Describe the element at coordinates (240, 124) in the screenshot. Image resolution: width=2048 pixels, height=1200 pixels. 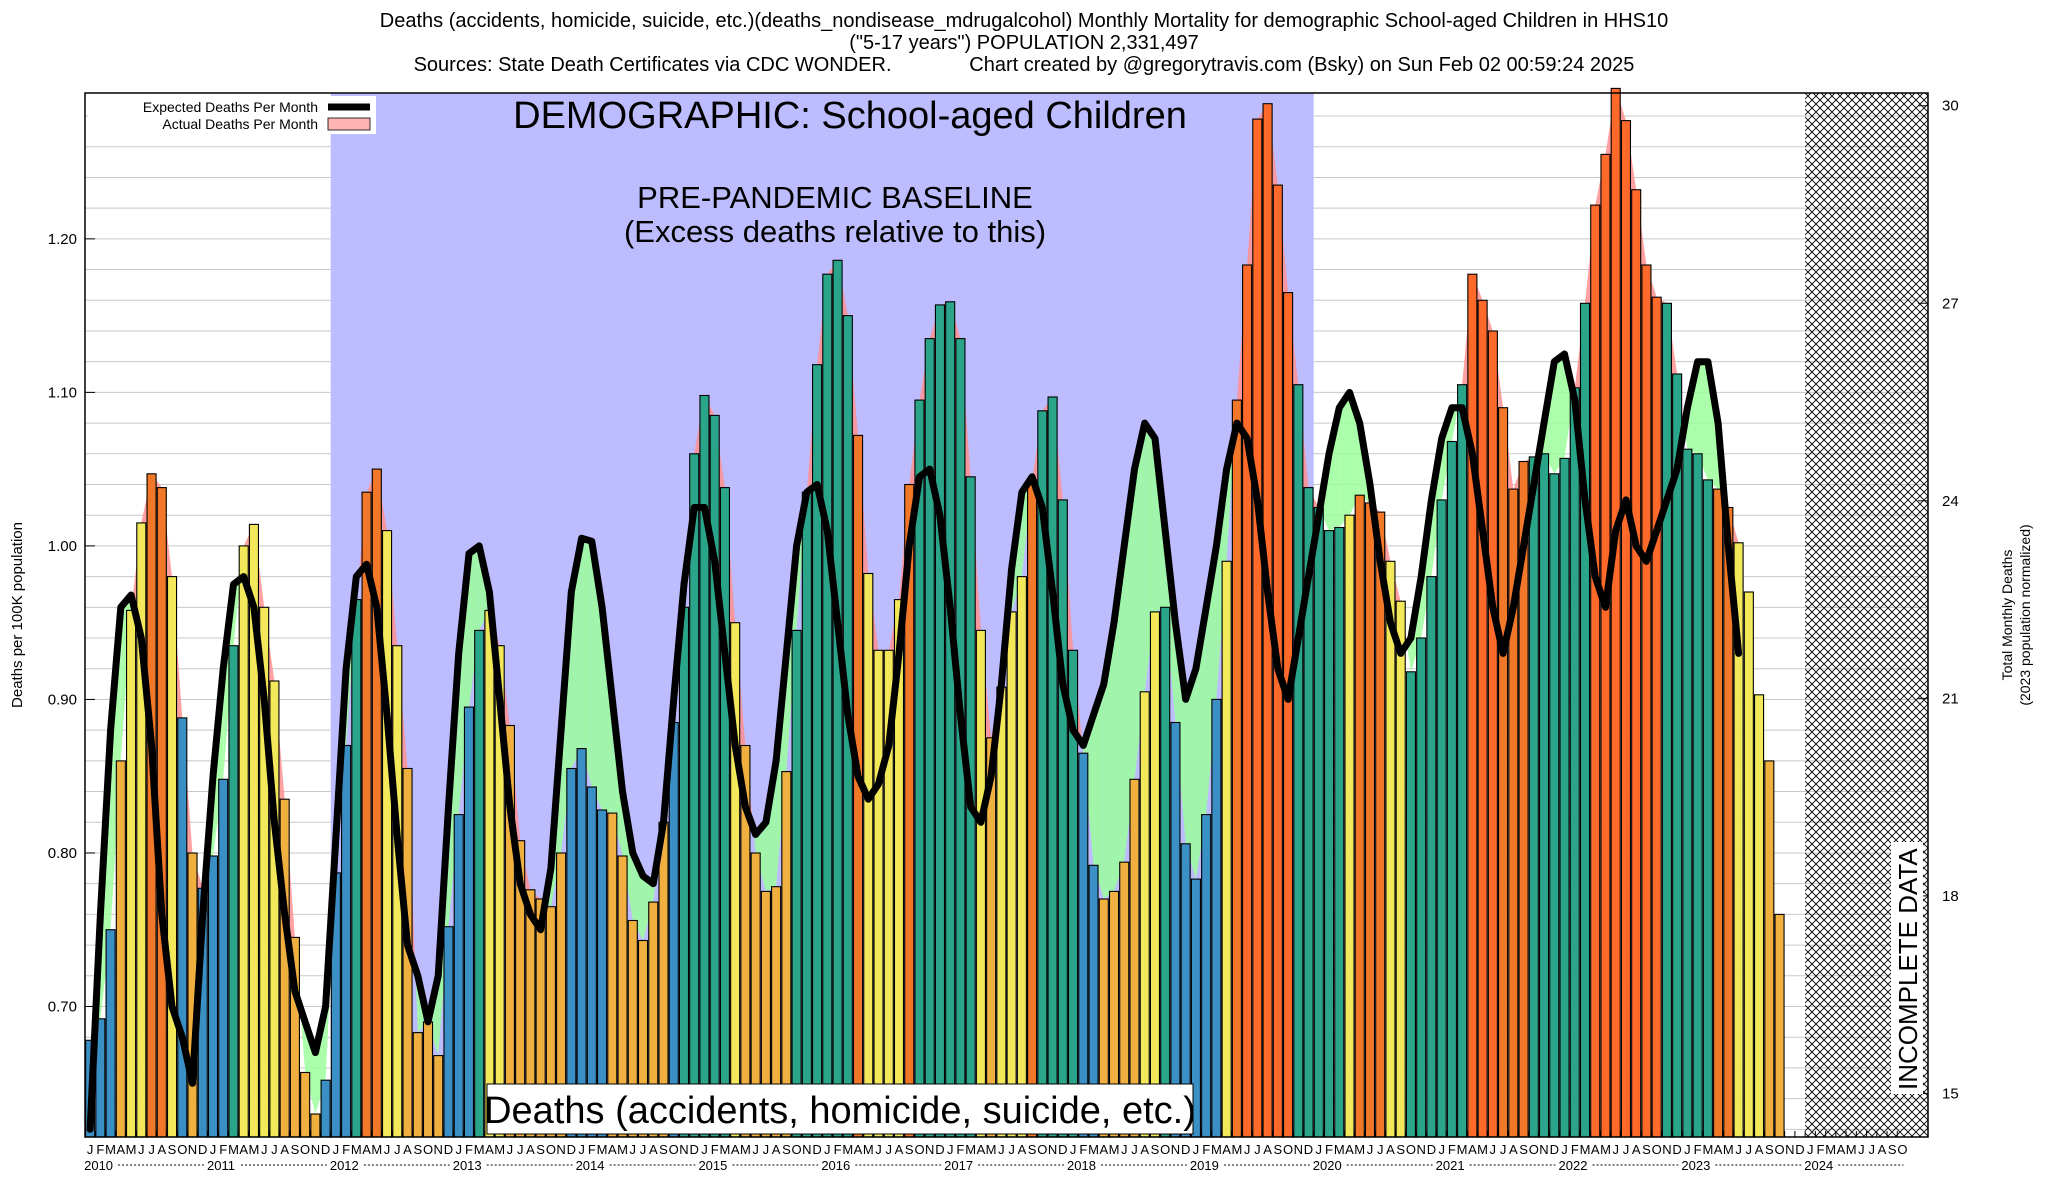
I see `legend-actual-label: Actual Deaths Per Month` at that location.